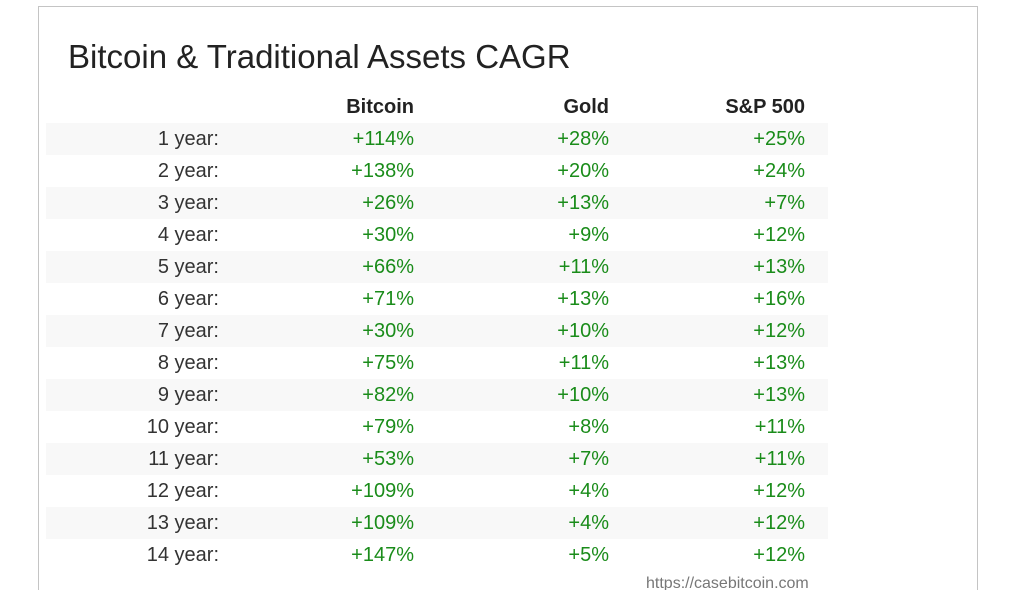 This screenshot has height=590, width=1024. I want to click on row-label: 11 year:, so click(183, 458).